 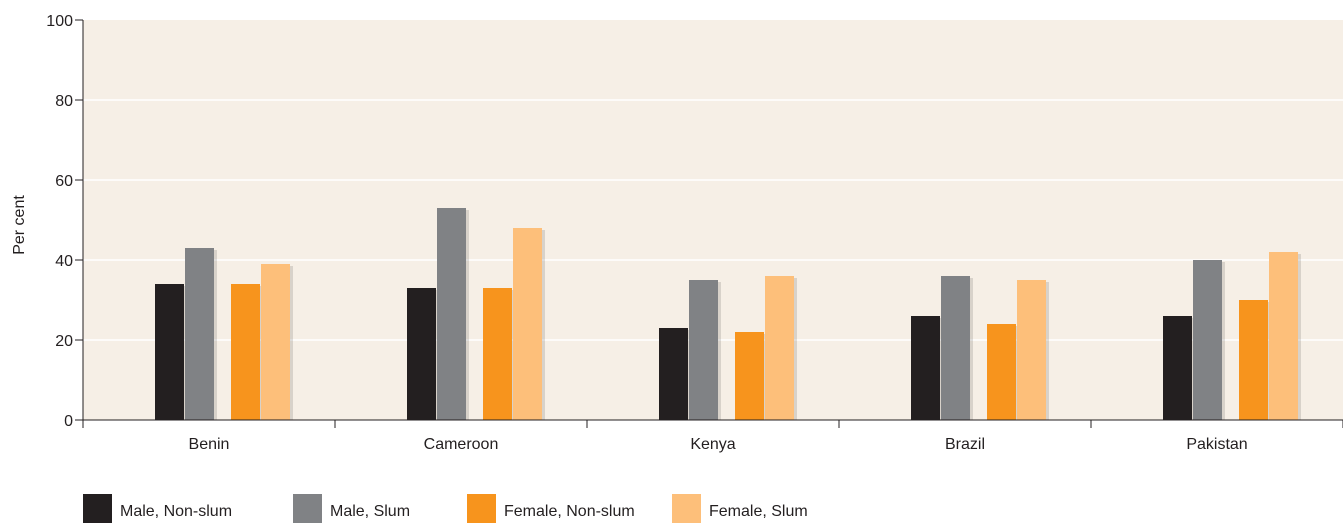 I want to click on y-axis-title: Per cent, so click(x=19, y=225).